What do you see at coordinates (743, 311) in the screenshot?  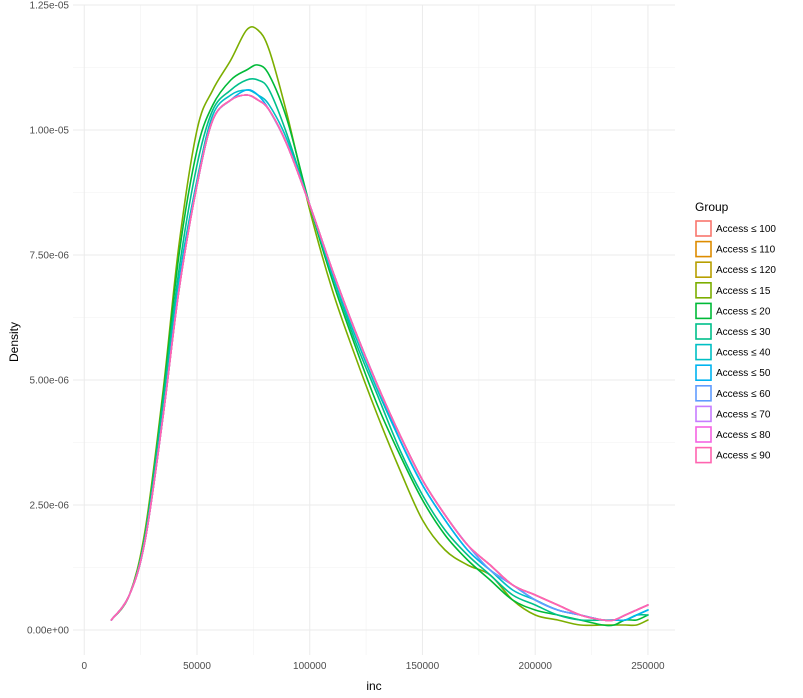 I see `legend-label: Access ≤ 20` at bounding box center [743, 311].